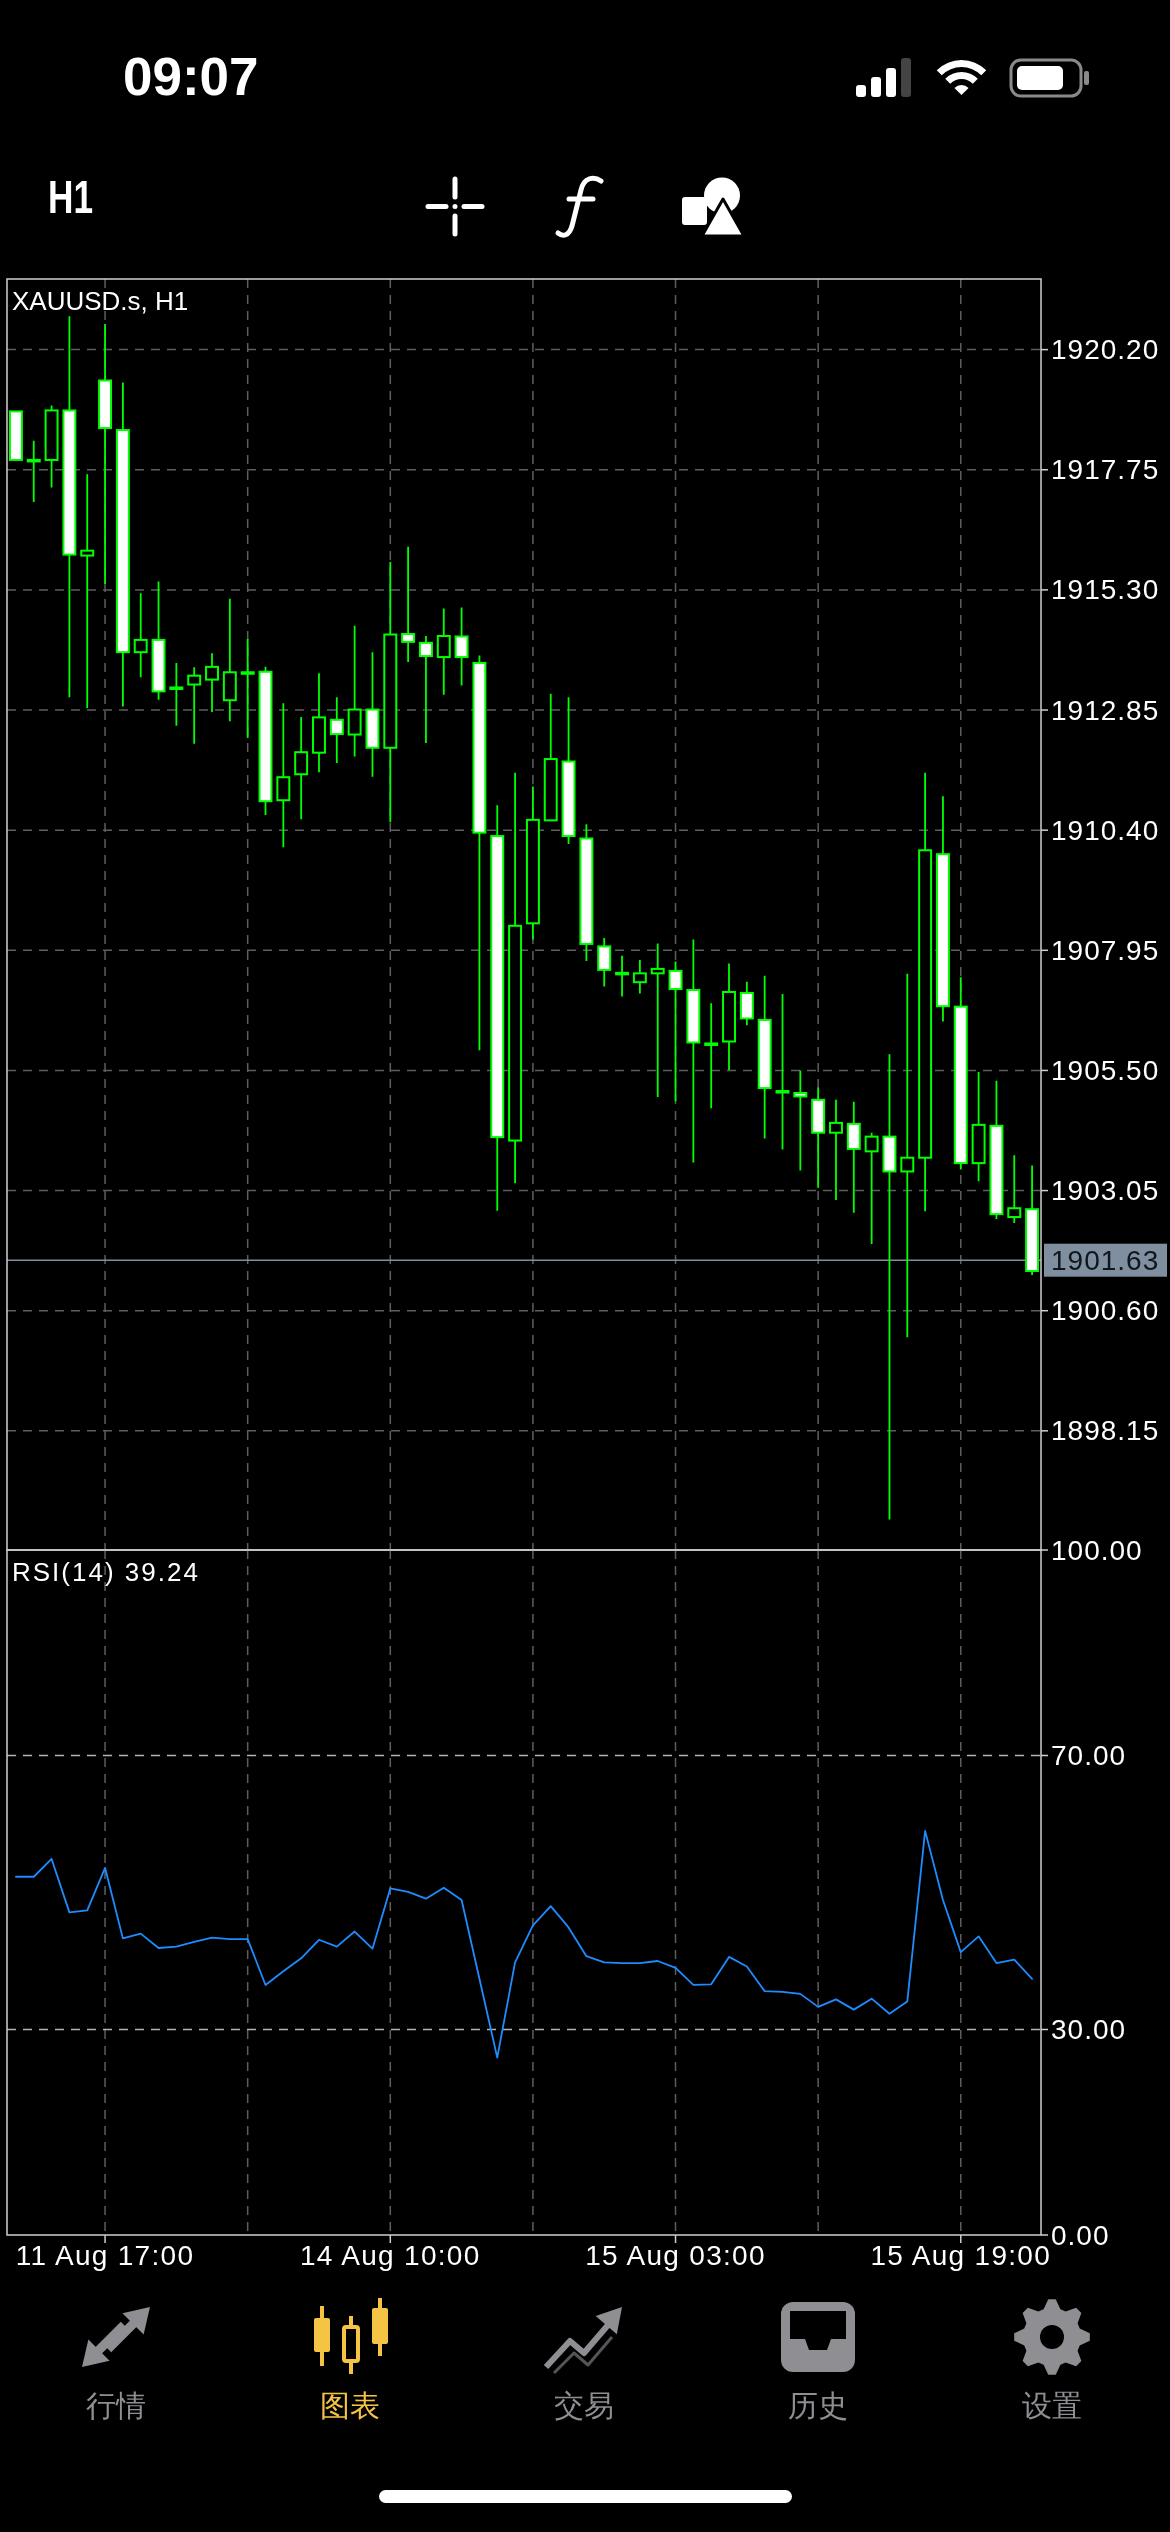 The image size is (1170, 2532). What do you see at coordinates (1105, 1311) in the screenshot?
I see `y-tick-label: 1900.60` at bounding box center [1105, 1311].